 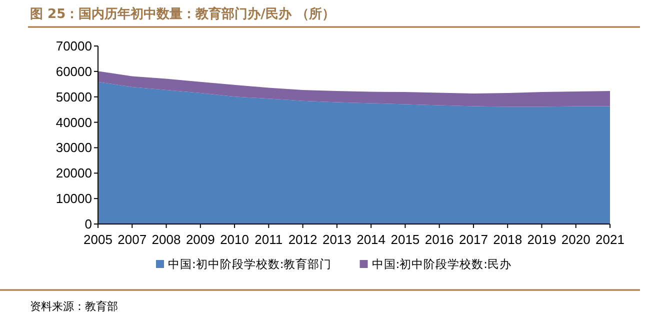 I want to click on y-tick-label: 40000, so click(x=74, y=122).